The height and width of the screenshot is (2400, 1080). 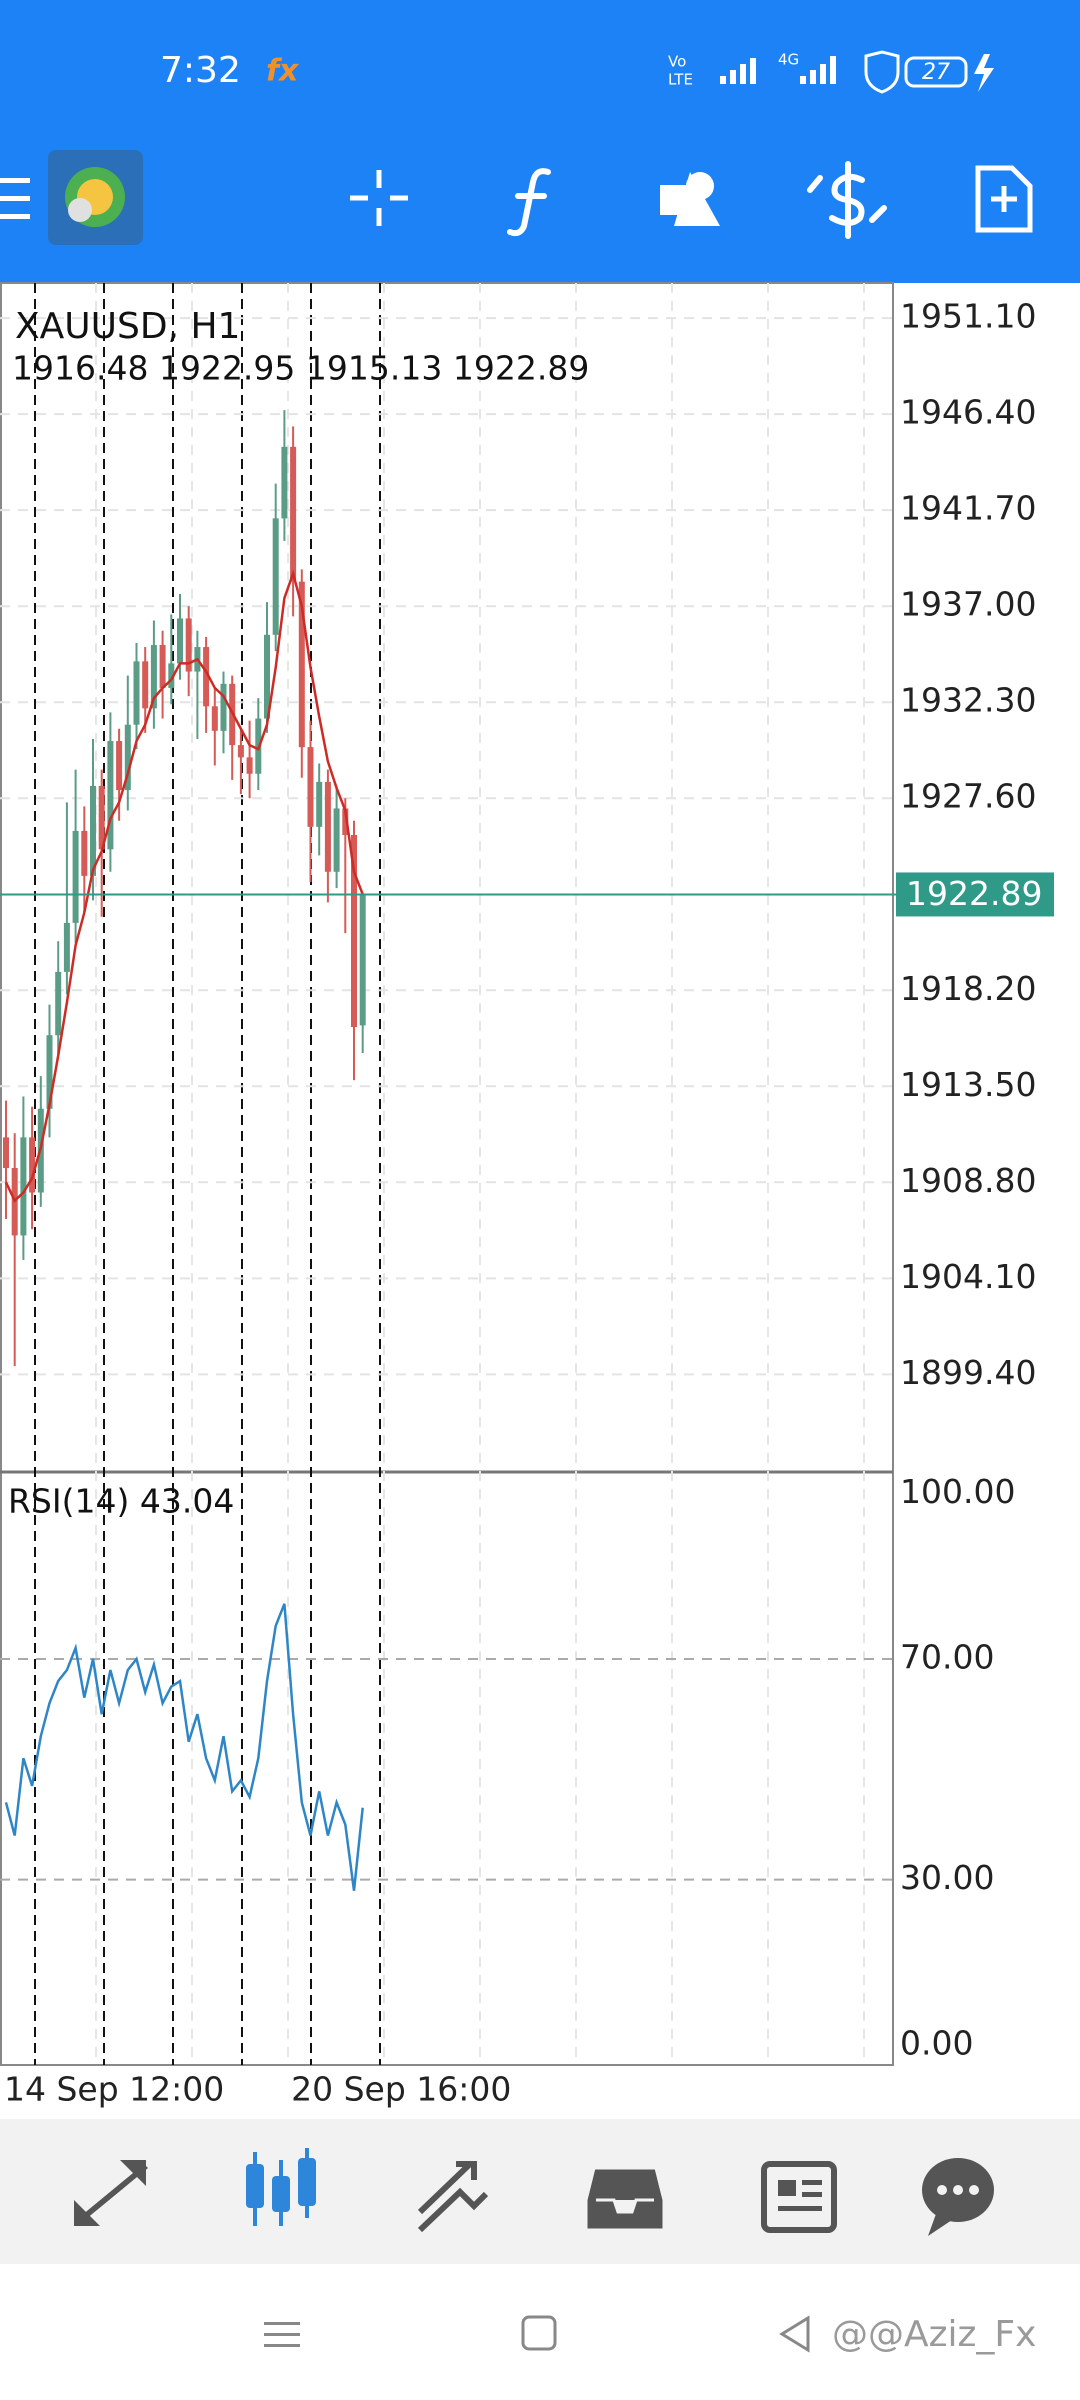 What do you see at coordinates (936, 2043) in the screenshot?
I see `y-tick-label: 0.00` at bounding box center [936, 2043].